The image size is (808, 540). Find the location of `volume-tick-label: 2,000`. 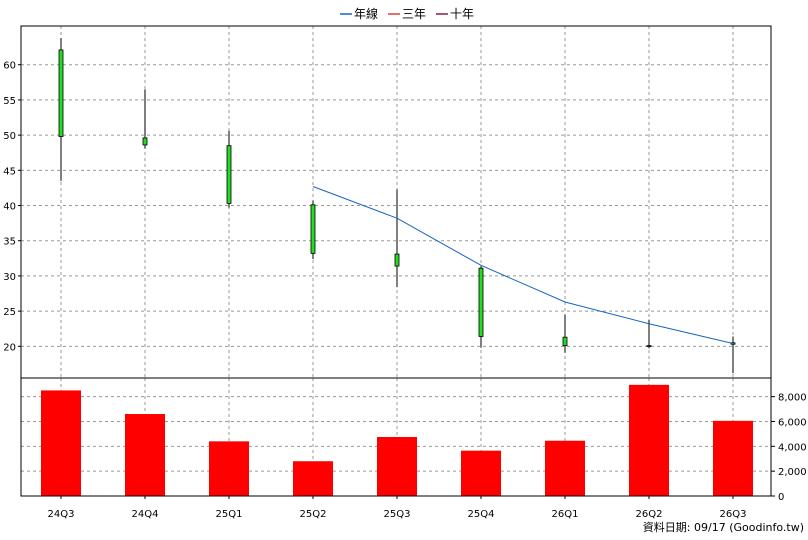

volume-tick-label: 2,000 is located at coordinates (792, 472).